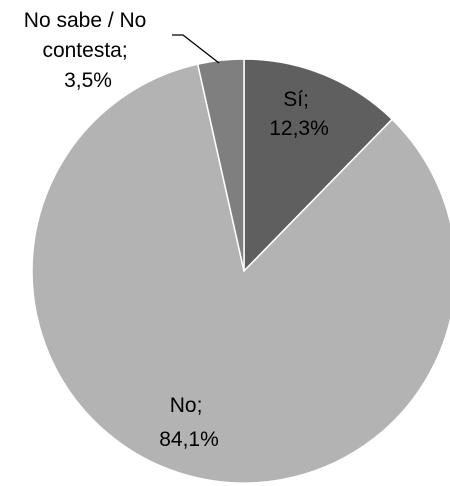  I want to click on label-no-sabe-line3: 3,5%, so click(88, 80).